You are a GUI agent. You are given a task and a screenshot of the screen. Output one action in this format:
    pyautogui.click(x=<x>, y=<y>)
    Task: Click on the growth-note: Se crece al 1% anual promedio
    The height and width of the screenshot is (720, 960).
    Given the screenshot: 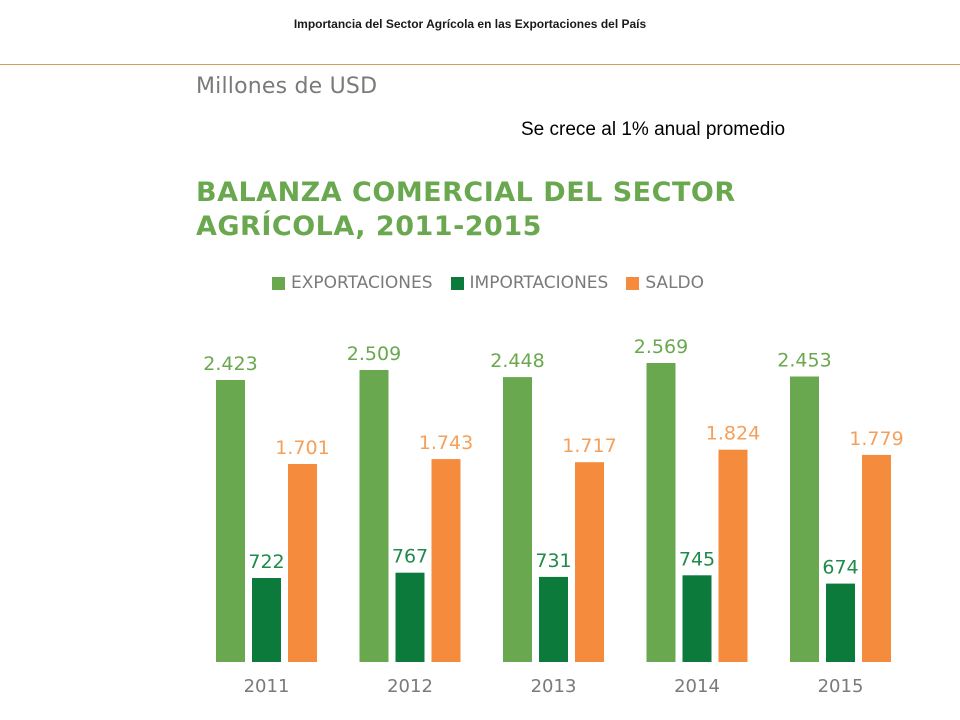 What is the action you would take?
    pyautogui.click(x=653, y=129)
    